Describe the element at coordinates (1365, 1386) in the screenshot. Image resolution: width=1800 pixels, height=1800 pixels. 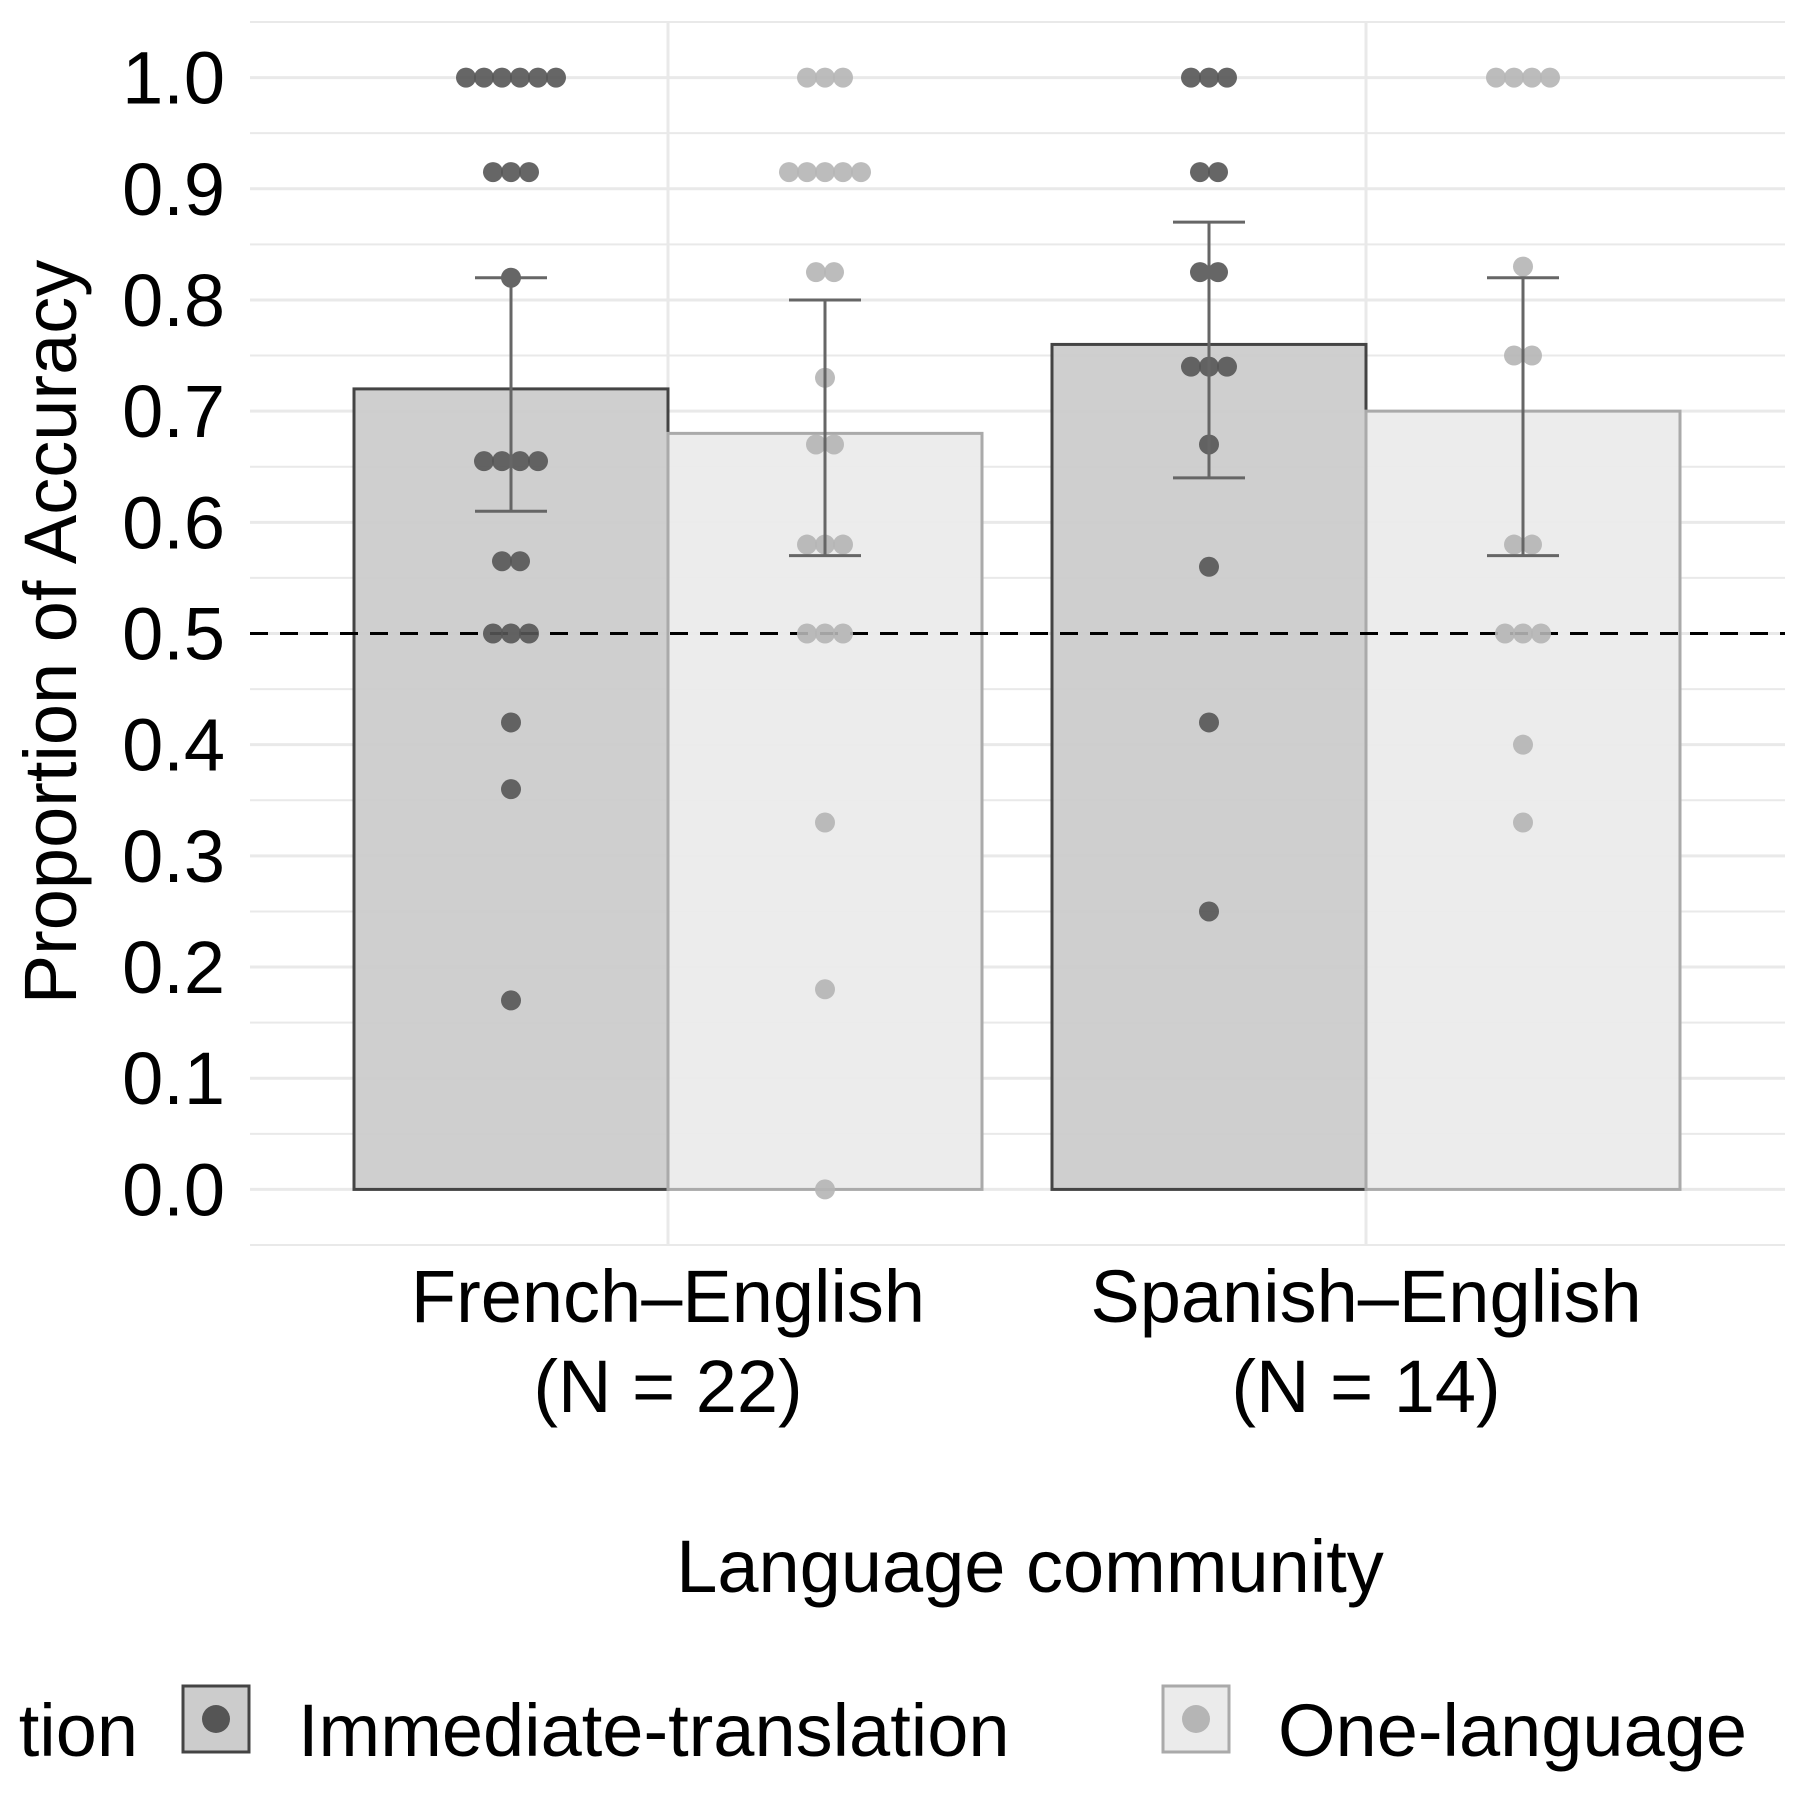
I see `x-tick-label-sub: (N = 14)` at that location.